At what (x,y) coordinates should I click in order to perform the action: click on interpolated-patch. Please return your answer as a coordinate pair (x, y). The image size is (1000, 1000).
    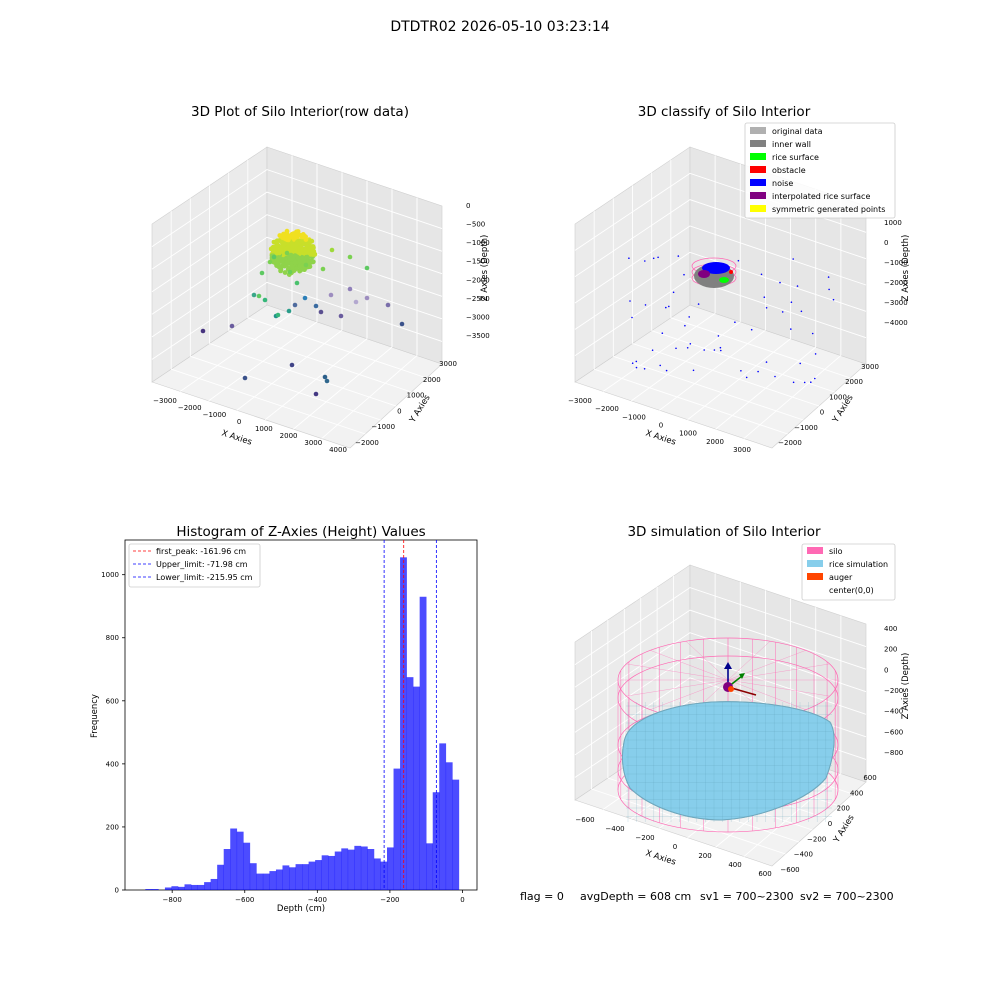
    Looking at the image, I should click on (704, 274).